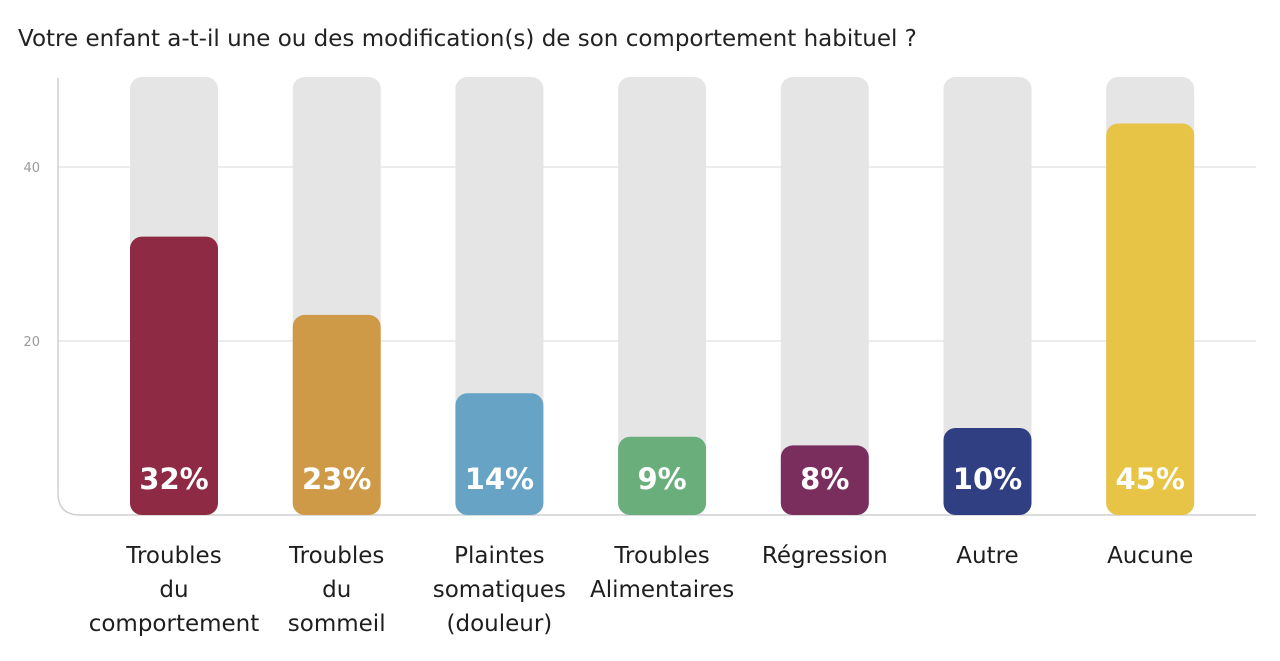 This screenshot has height=661, width=1280. I want to click on data-label: 8%, so click(824, 479).